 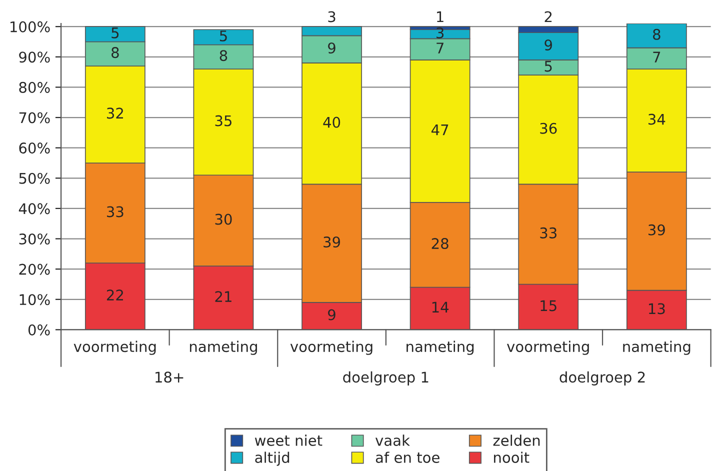 What do you see at coordinates (272, 459) in the screenshot?
I see `legend-label: altijd` at bounding box center [272, 459].